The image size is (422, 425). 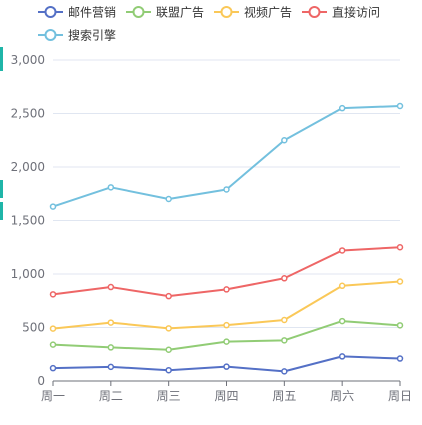 What do you see at coordinates (41, 381) in the screenshot?
I see `y-tick-label: 0` at bounding box center [41, 381].